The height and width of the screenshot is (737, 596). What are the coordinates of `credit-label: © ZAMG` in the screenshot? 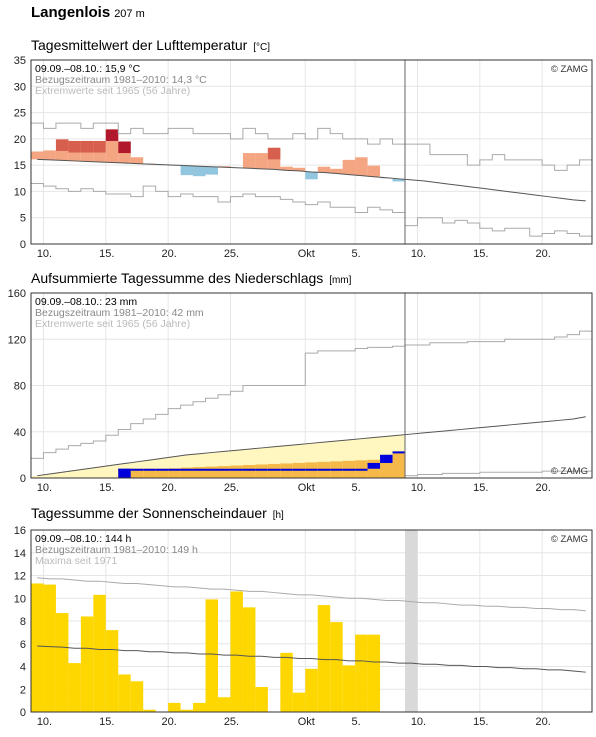 It's located at (569, 539).